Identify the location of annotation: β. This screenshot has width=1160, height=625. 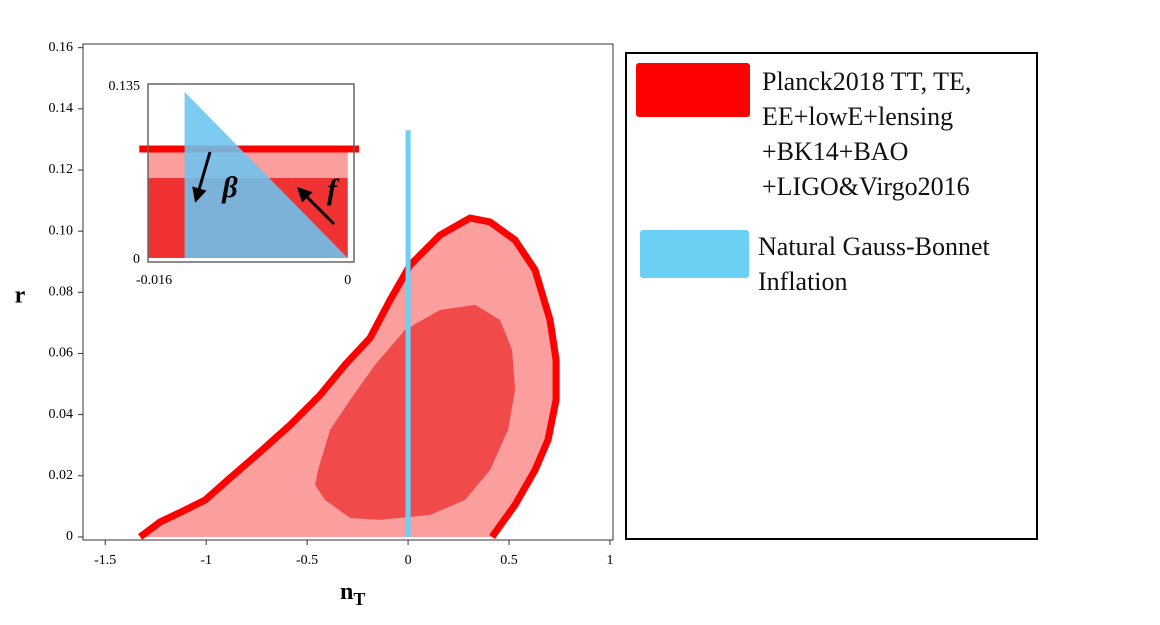
(229, 187).